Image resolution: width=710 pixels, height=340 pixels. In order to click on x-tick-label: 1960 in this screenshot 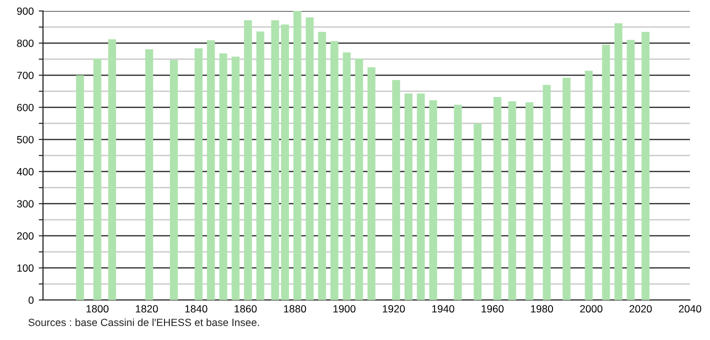, I will do `click(493, 309)`.